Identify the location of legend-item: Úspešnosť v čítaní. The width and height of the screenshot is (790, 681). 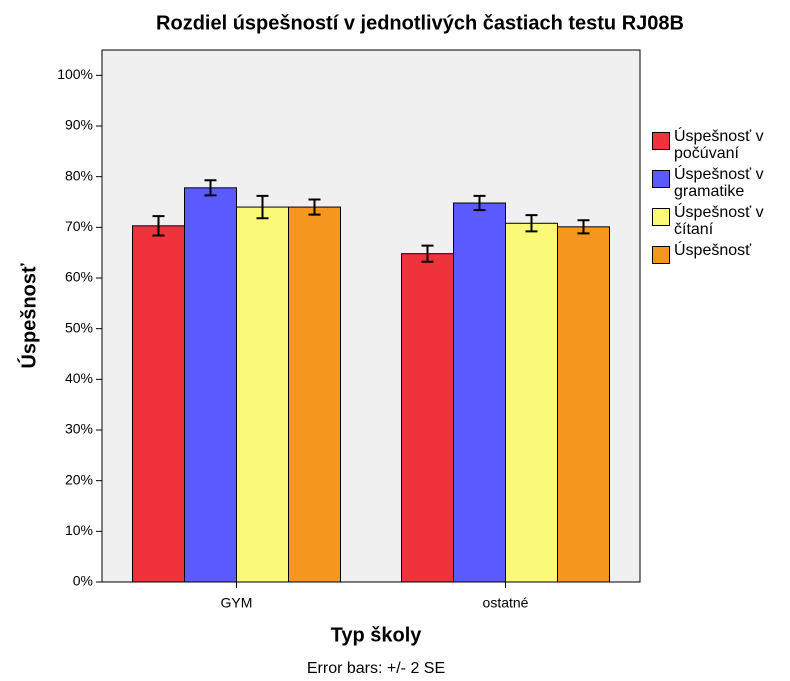
(719, 221).